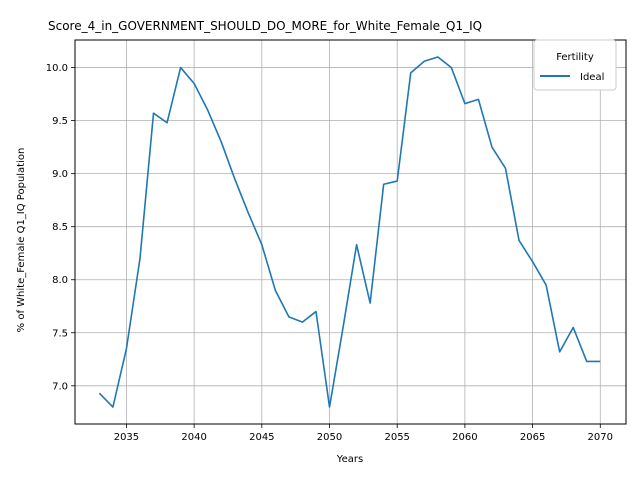  Describe the element at coordinates (126, 437) in the screenshot. I see `x-tick-label: 2035` at that location.